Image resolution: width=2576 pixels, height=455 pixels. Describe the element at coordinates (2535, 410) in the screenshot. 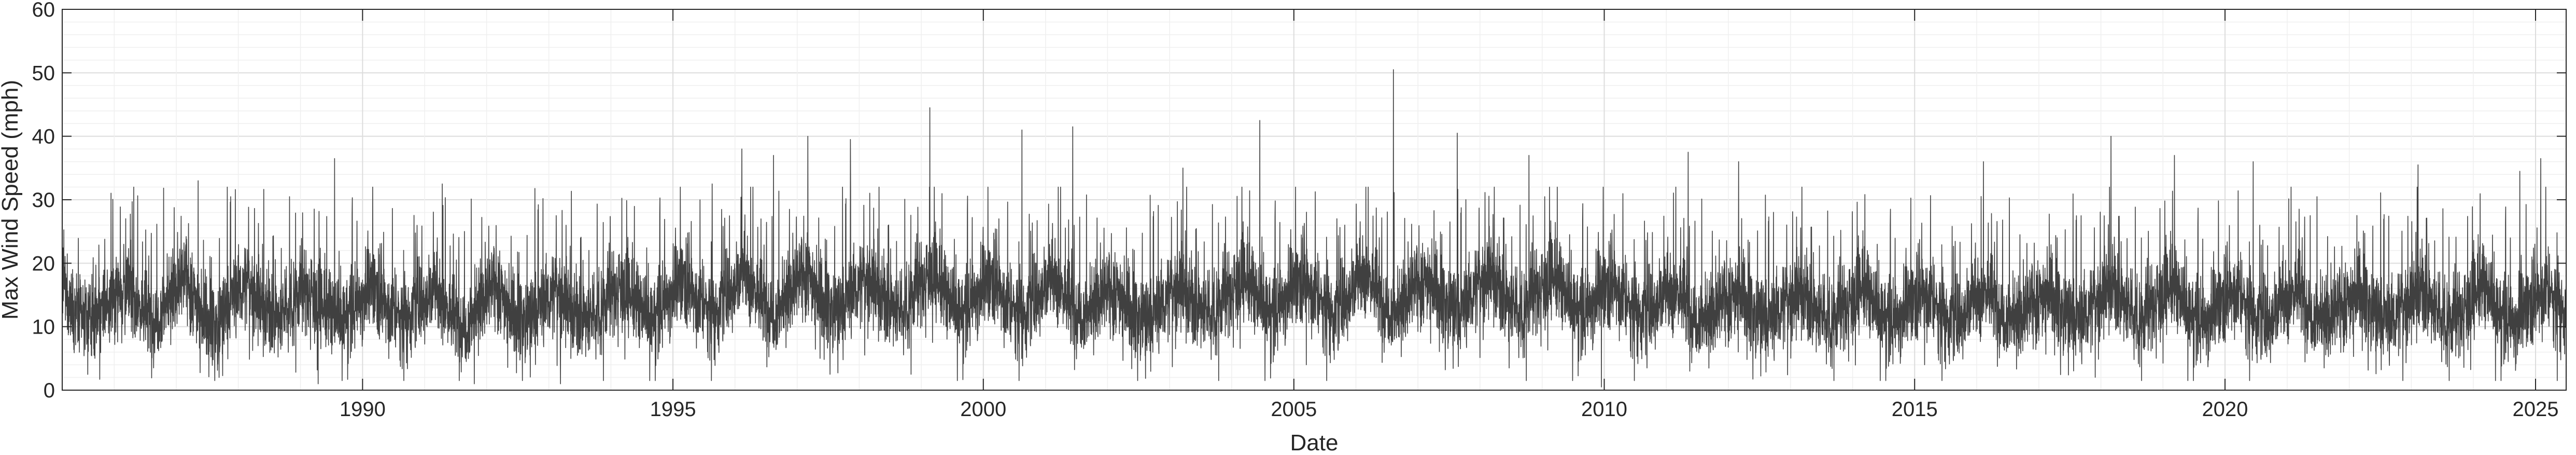

I see `x-tick-label: 2025` at that location.